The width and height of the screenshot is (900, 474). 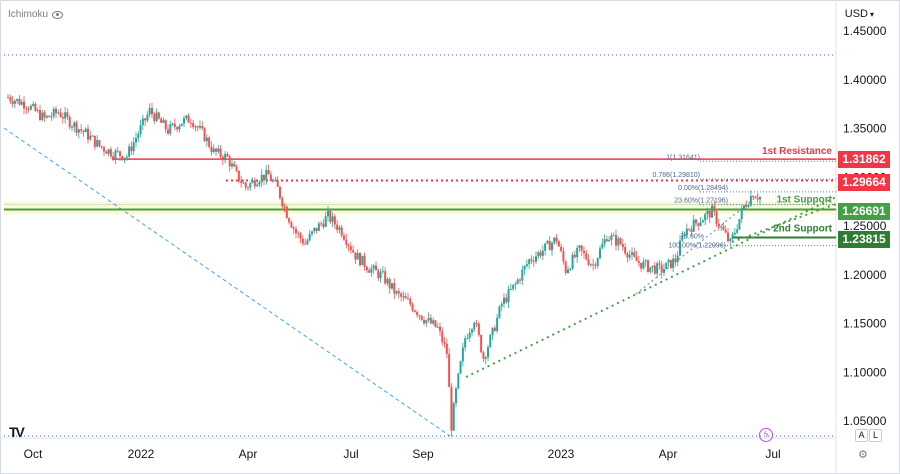 I want to click on y-tick-label: 1.40000, so click(x=865, y=80).